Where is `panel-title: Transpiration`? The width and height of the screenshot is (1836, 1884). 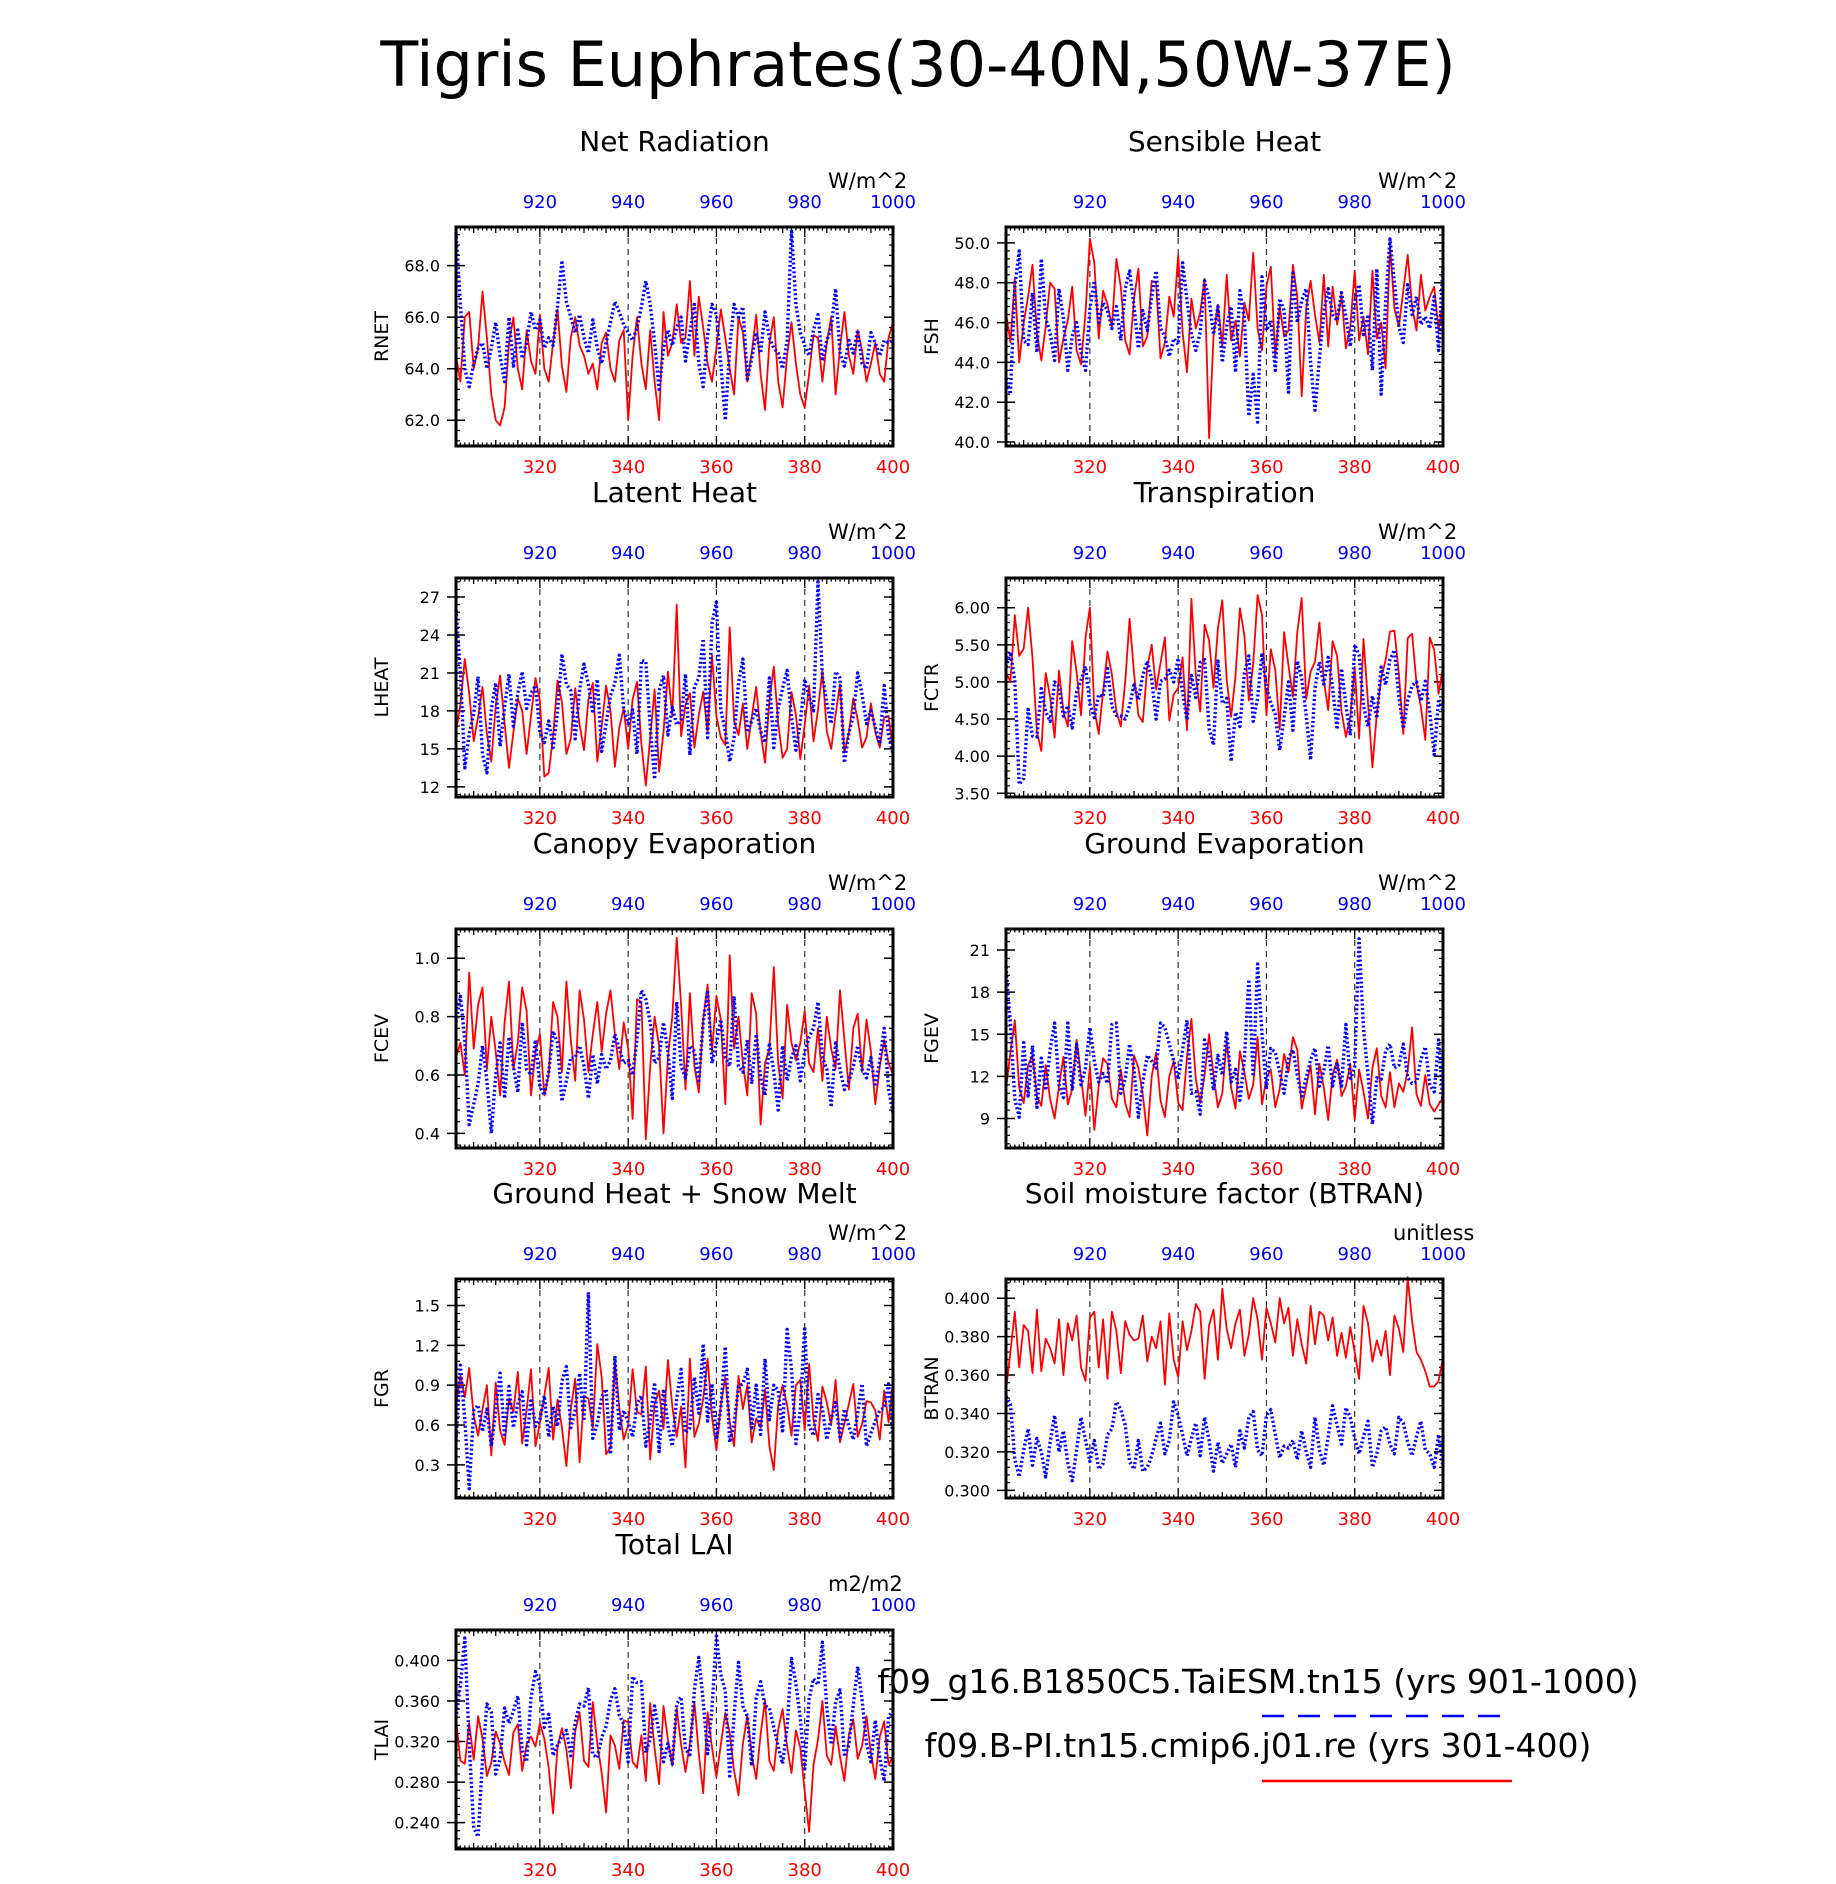 panel-title: Transpiration is located at coordinates (1224, 492).